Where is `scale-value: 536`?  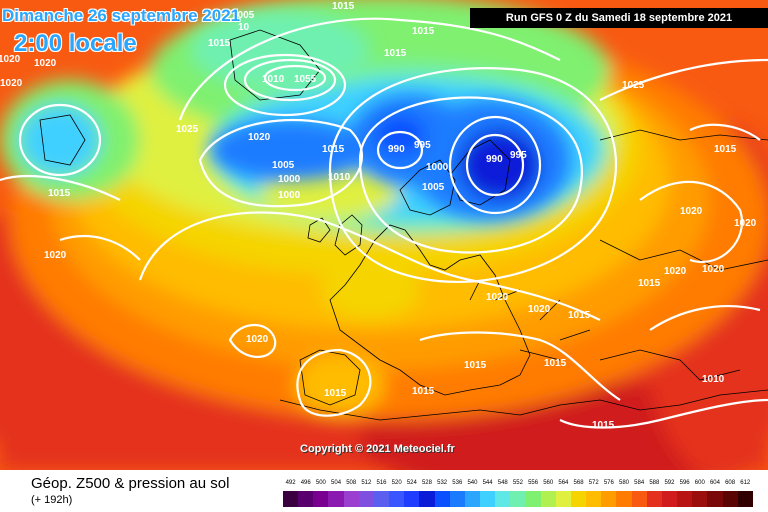
scale-value: 536 is located at coordinates (457, 483).